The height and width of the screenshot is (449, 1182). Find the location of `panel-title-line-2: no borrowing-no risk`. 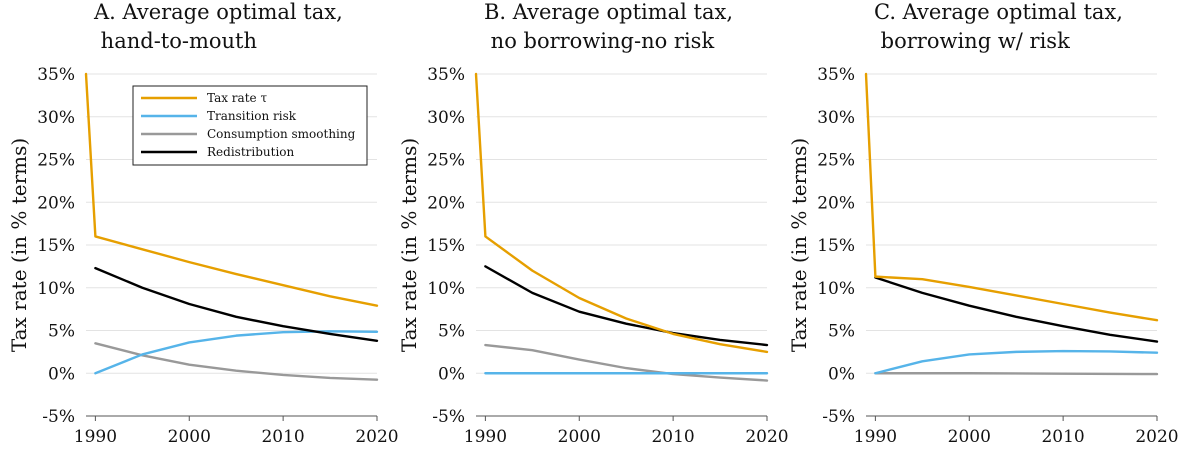

panel-title-line-2: no borrowing-no risk is located at coordinates (599, 41).